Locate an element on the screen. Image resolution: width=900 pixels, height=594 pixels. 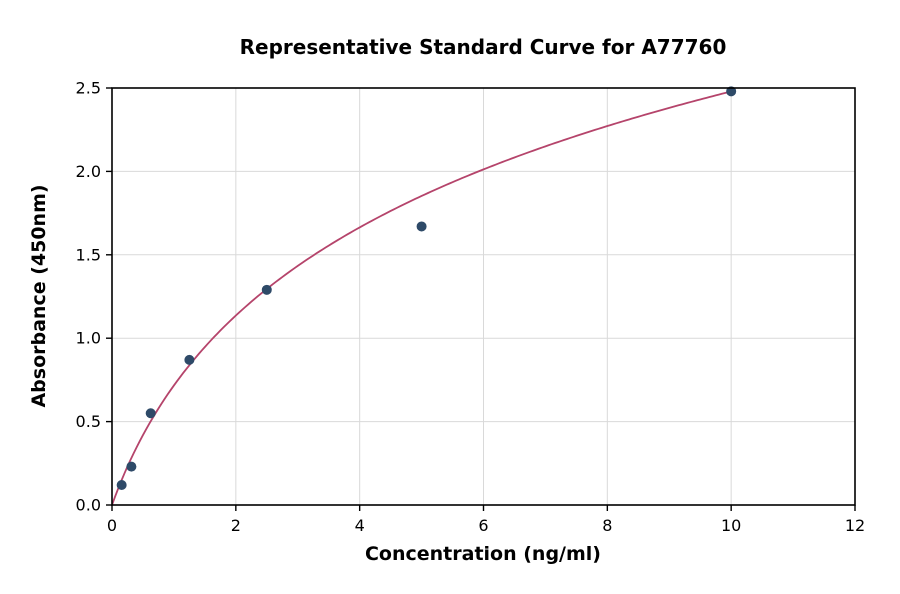
y-tick-label: 0.5 is located at coordinates (88, 421).